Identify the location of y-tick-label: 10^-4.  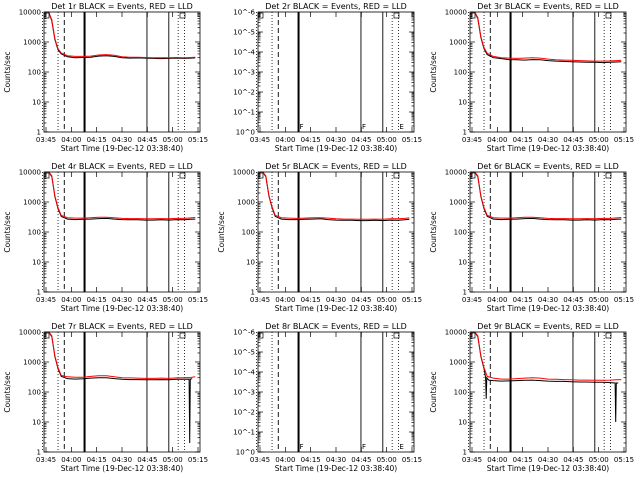
(244, 53).